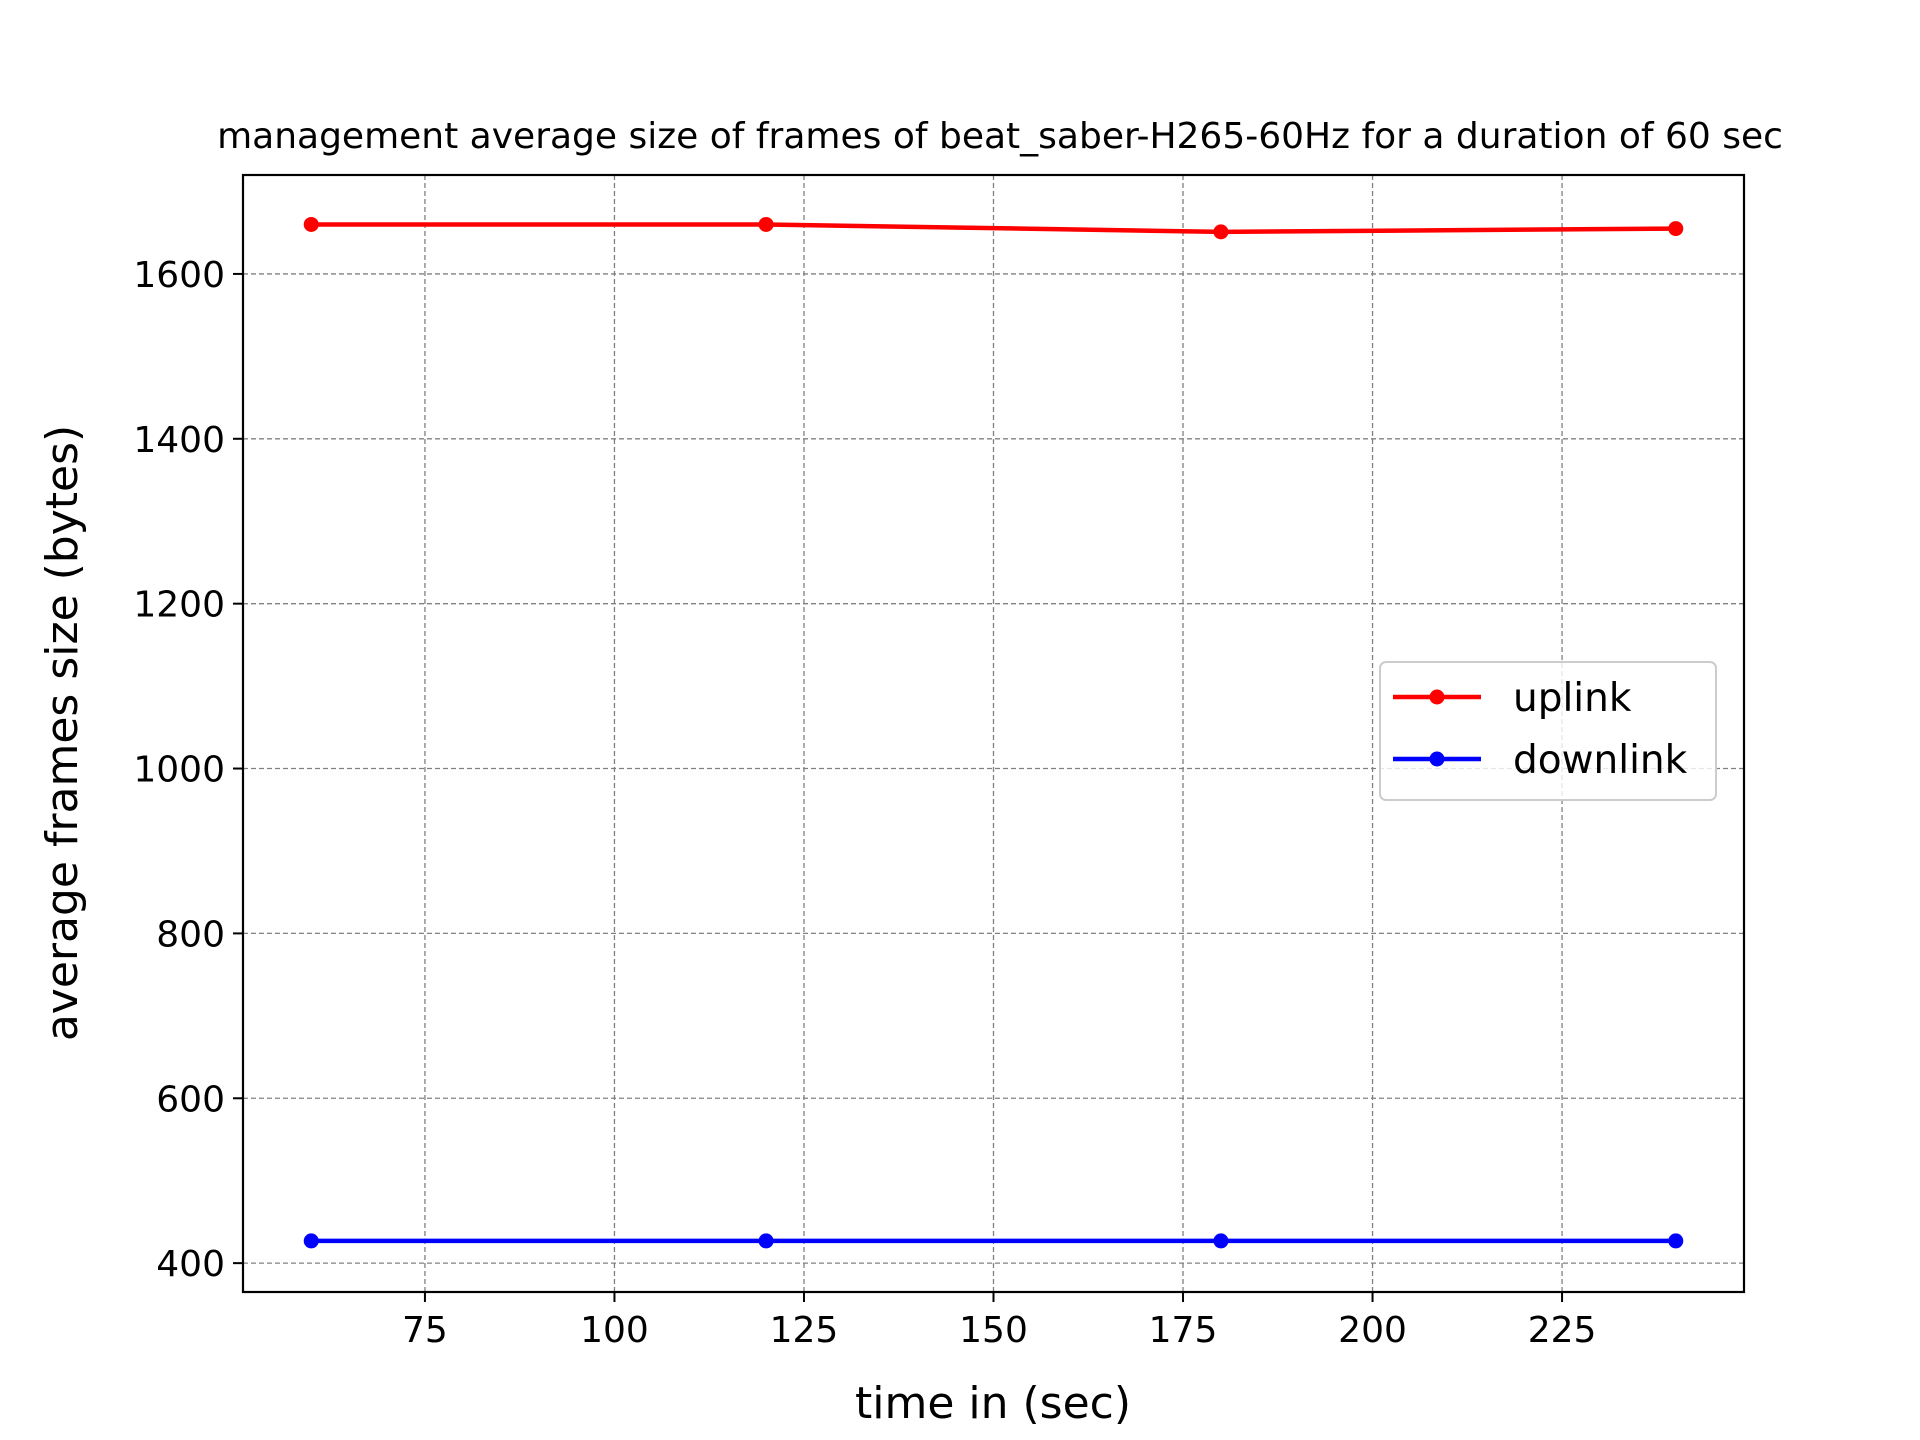 Image resolution: width=1920 pixels, height=1440 pixels. I want to click on legend-marker-downlink, so click(1437, 759).